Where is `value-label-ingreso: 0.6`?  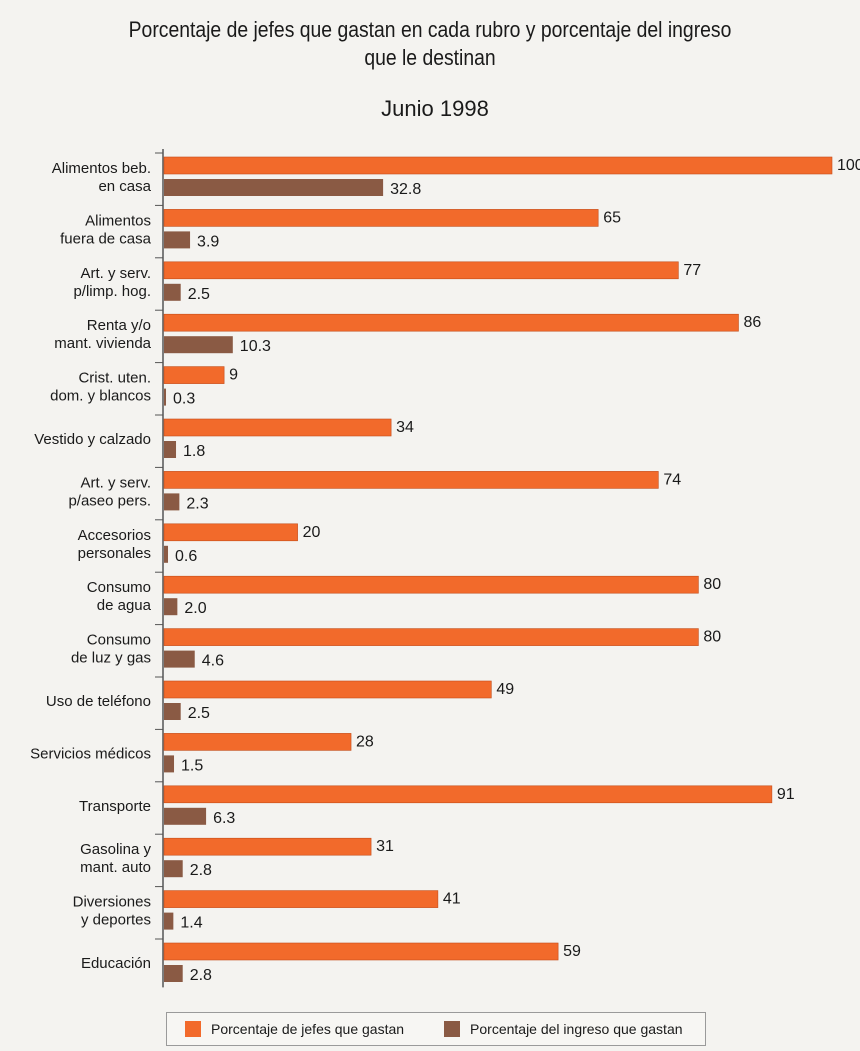 value-label-ingreso: 0.6 is located at coordinates (186, 556).